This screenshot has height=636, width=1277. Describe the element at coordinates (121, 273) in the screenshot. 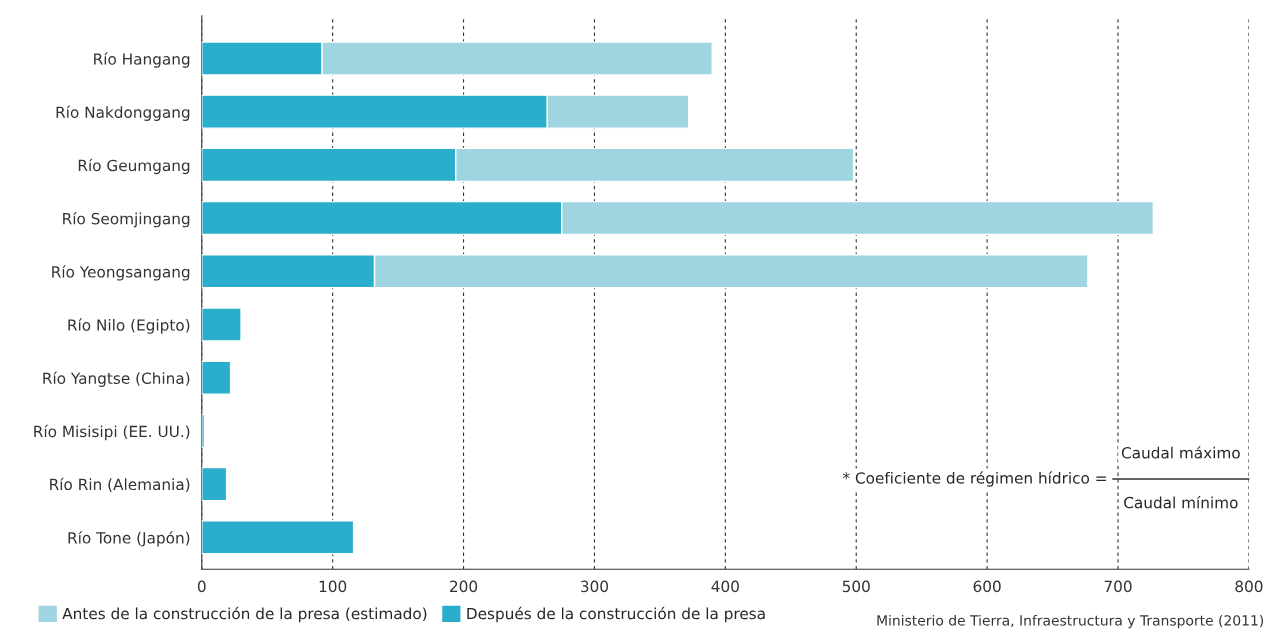

I see `y-tick-label: Río Yeongsangang` at that location.